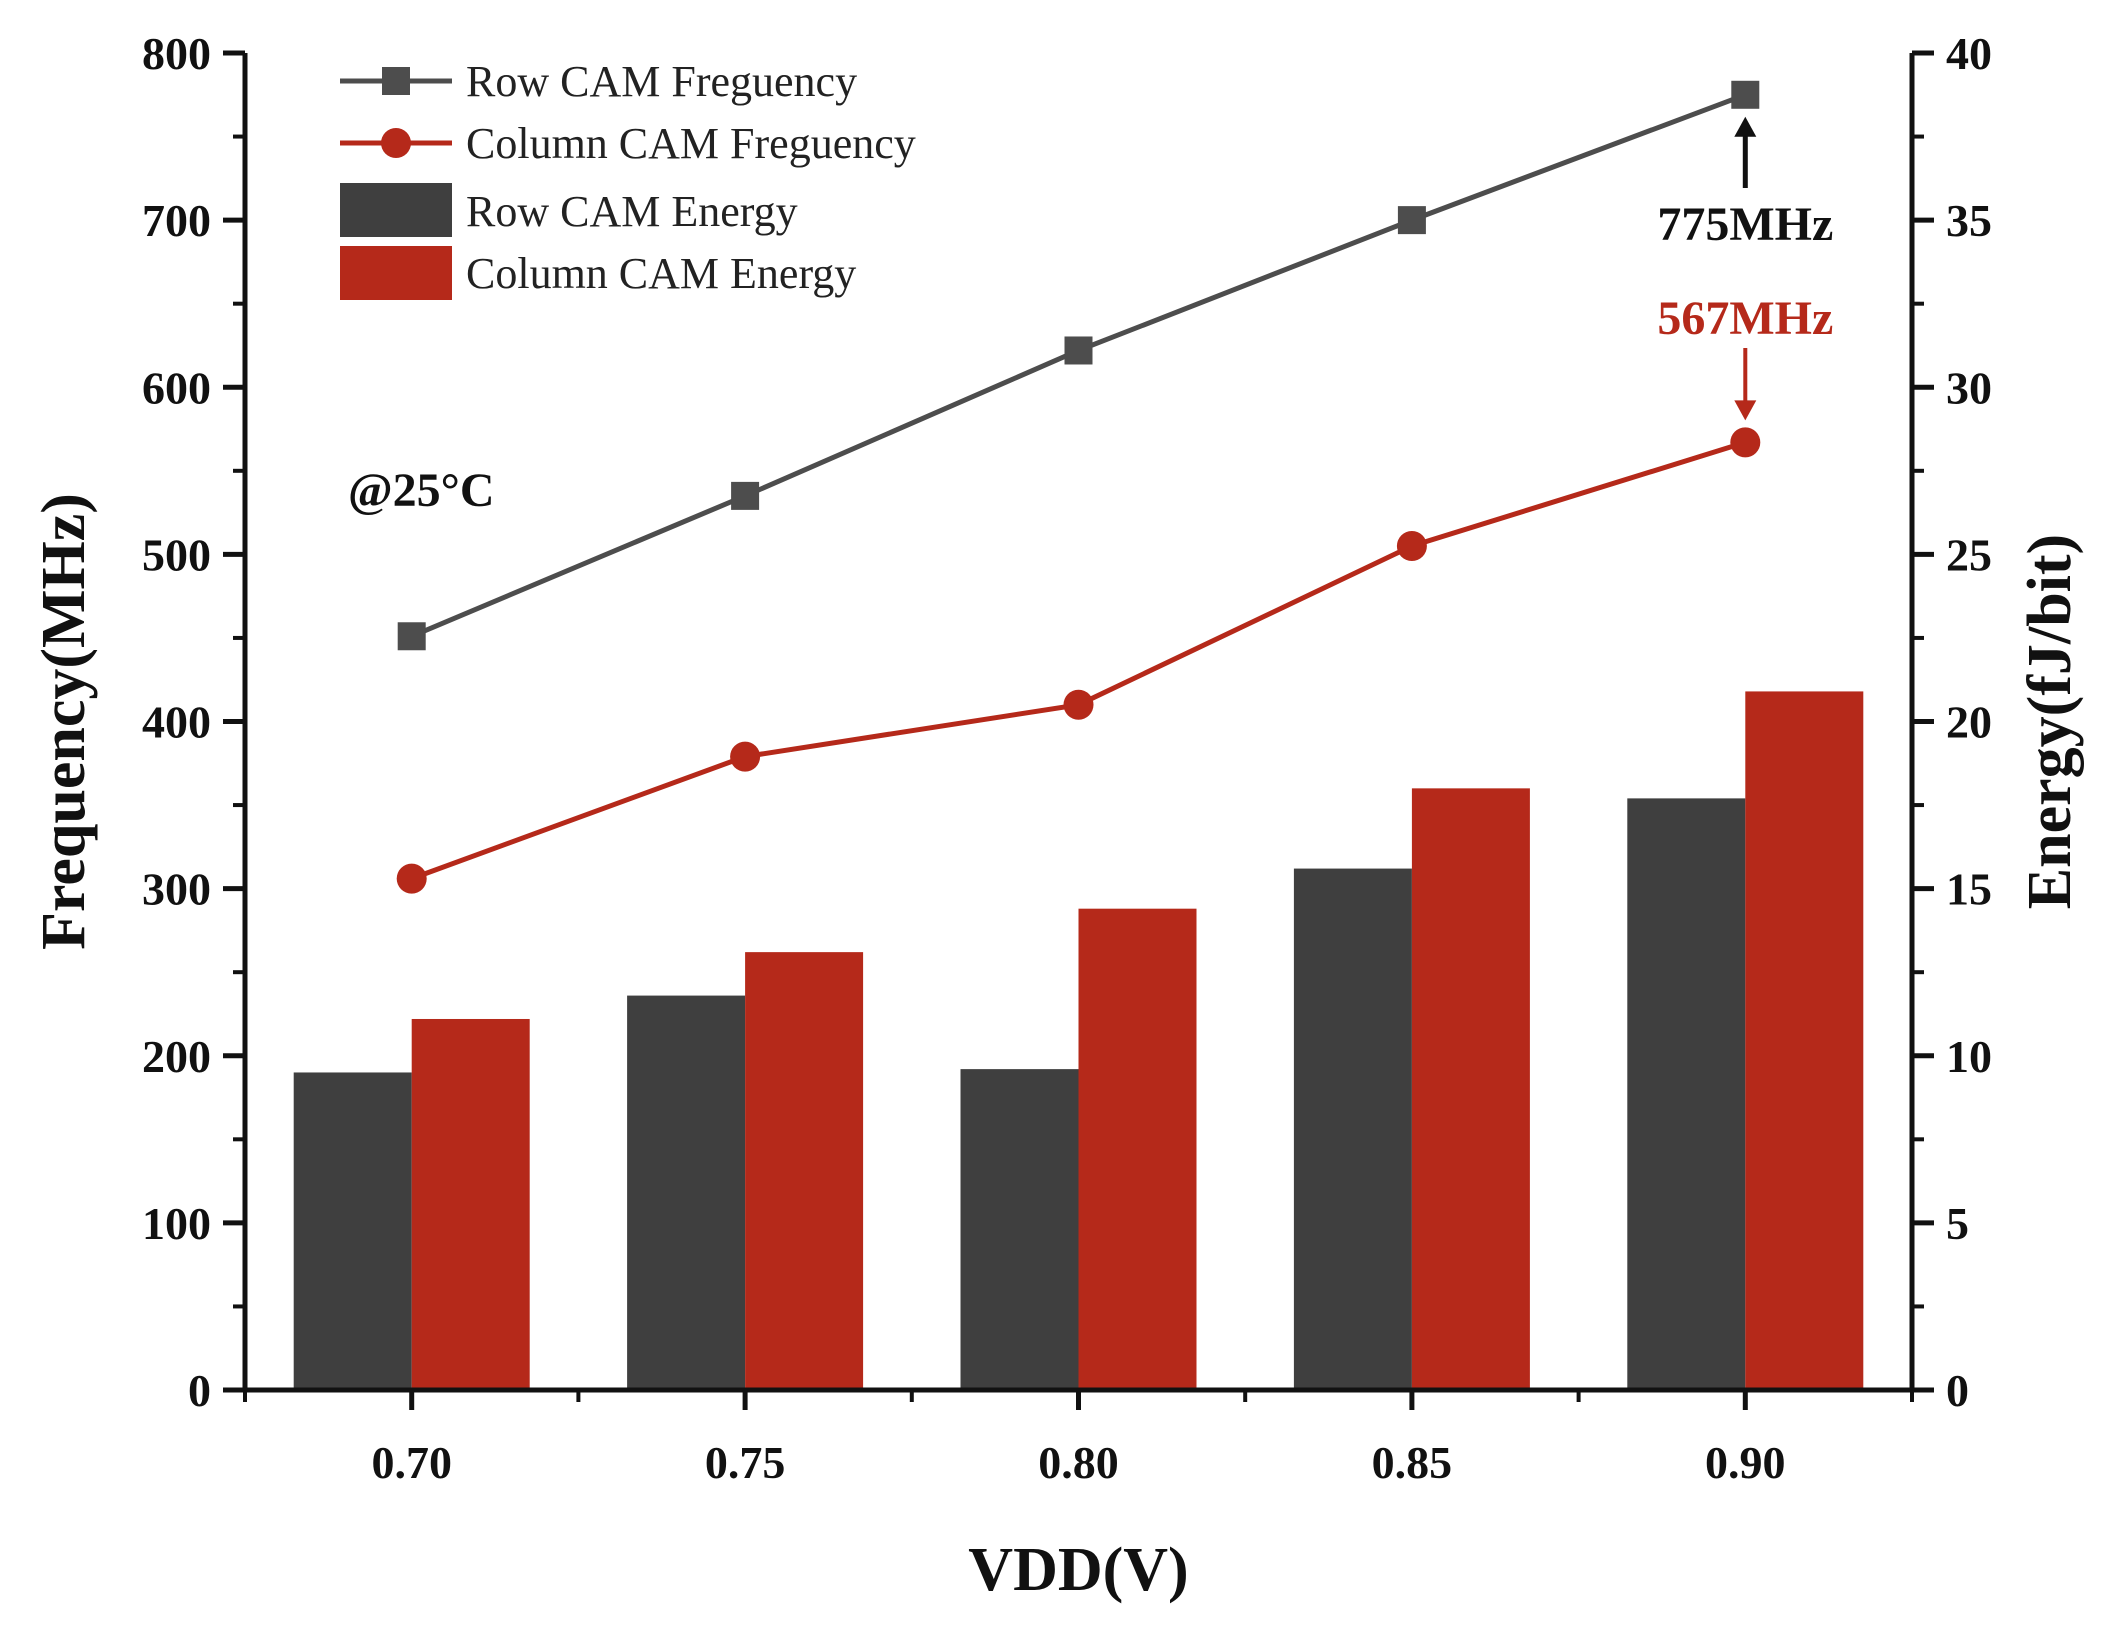 The image size is (2107, 1627). Describe the element at coordinates (661, 81) in the screenshot. I see `legend-row-frequency-label: Row CAM Freguency` at that location.